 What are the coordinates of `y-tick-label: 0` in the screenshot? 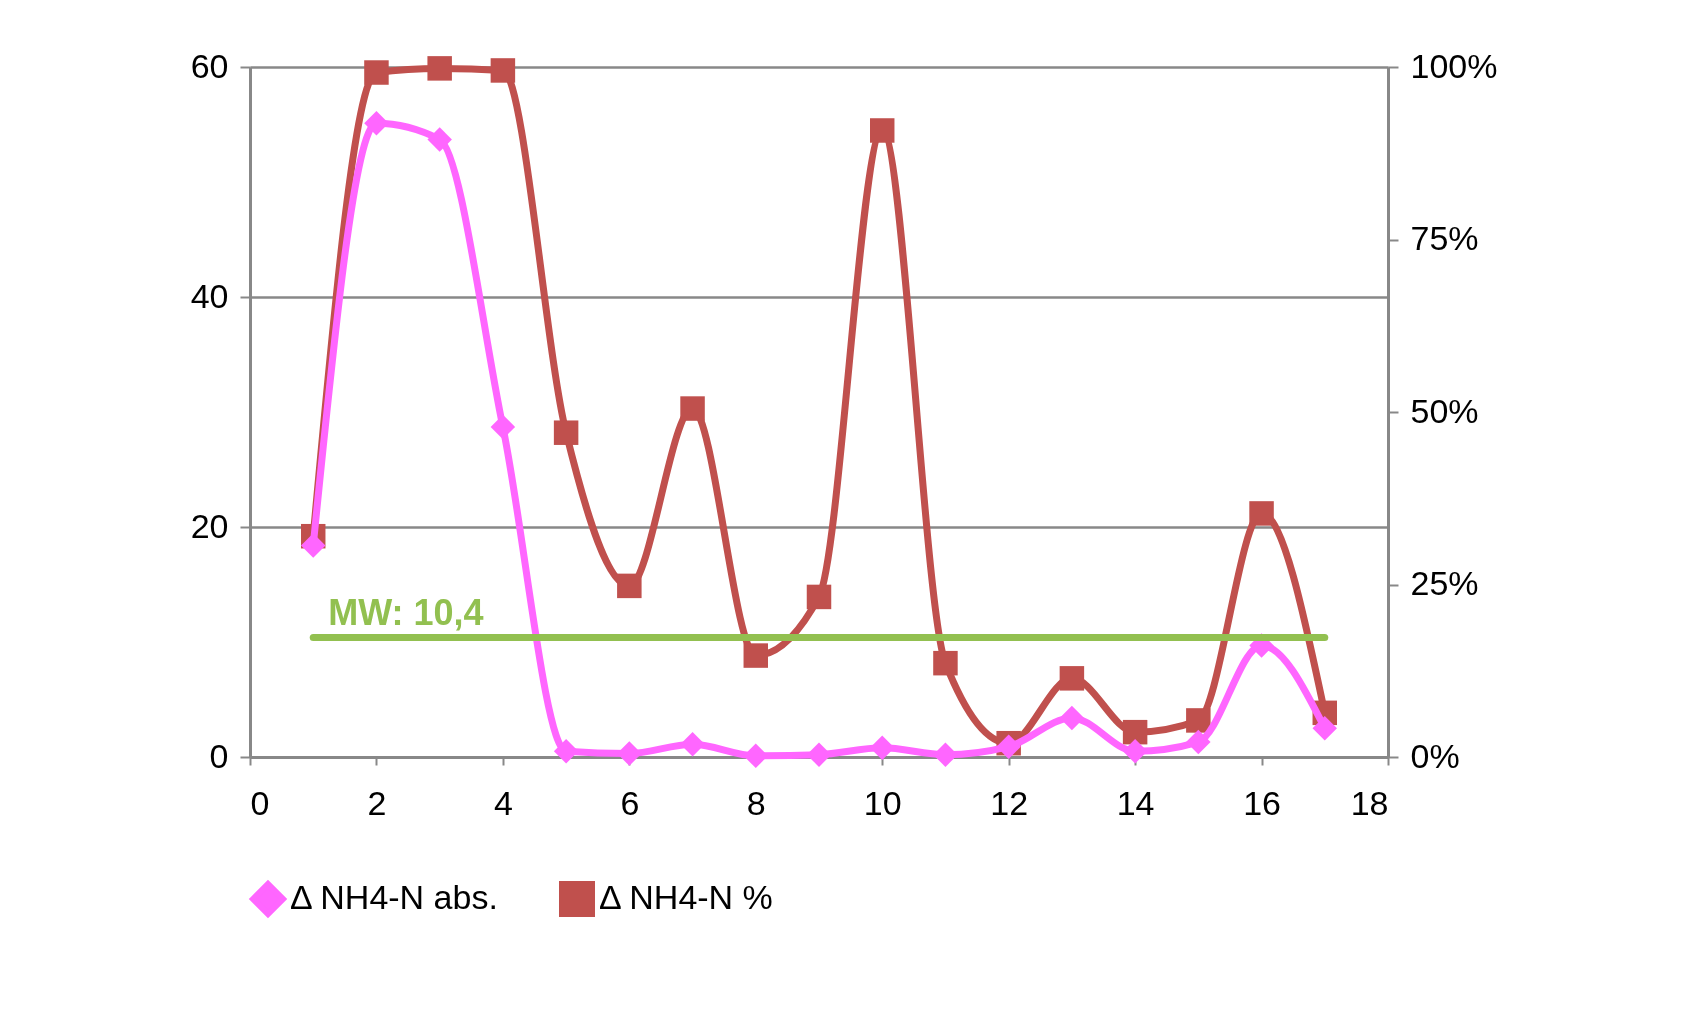 It's located at (219, 755).